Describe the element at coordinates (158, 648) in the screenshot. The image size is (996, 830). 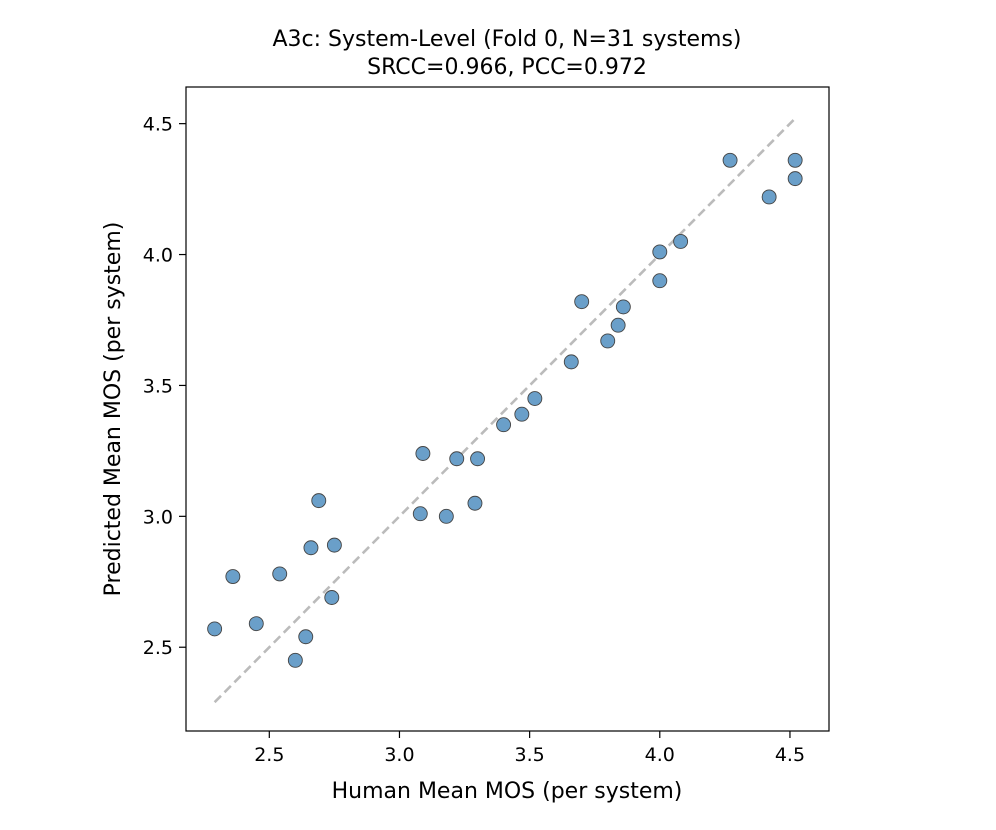
I see `y-tick-label: 2.5` at that location.